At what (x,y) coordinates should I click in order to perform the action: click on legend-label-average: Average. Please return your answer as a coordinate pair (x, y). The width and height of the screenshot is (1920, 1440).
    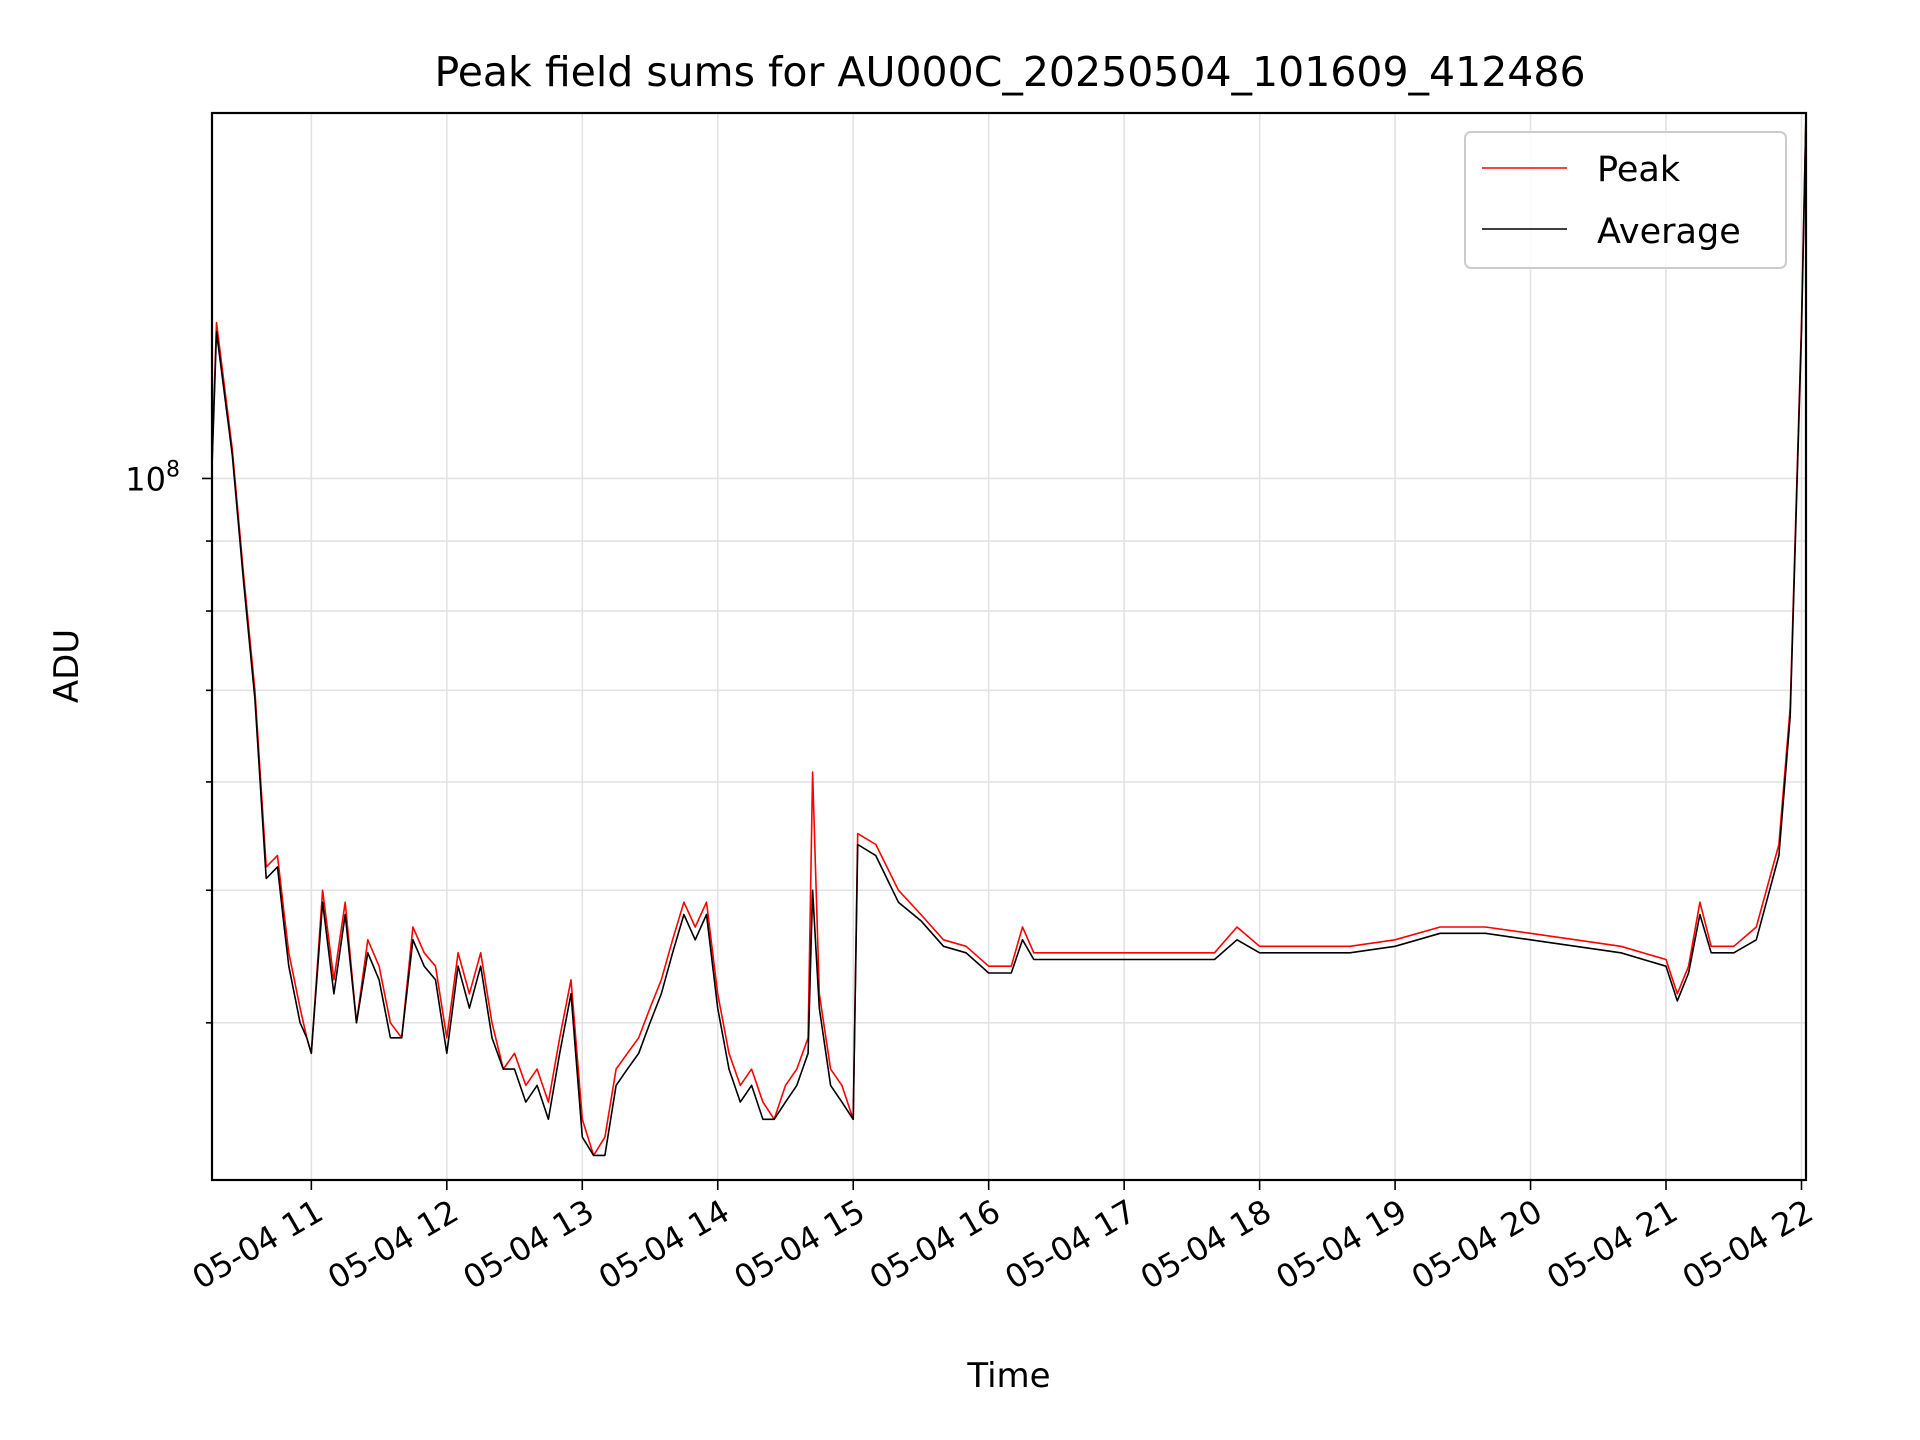
    Looking at the image, I should click on (1669, 232).